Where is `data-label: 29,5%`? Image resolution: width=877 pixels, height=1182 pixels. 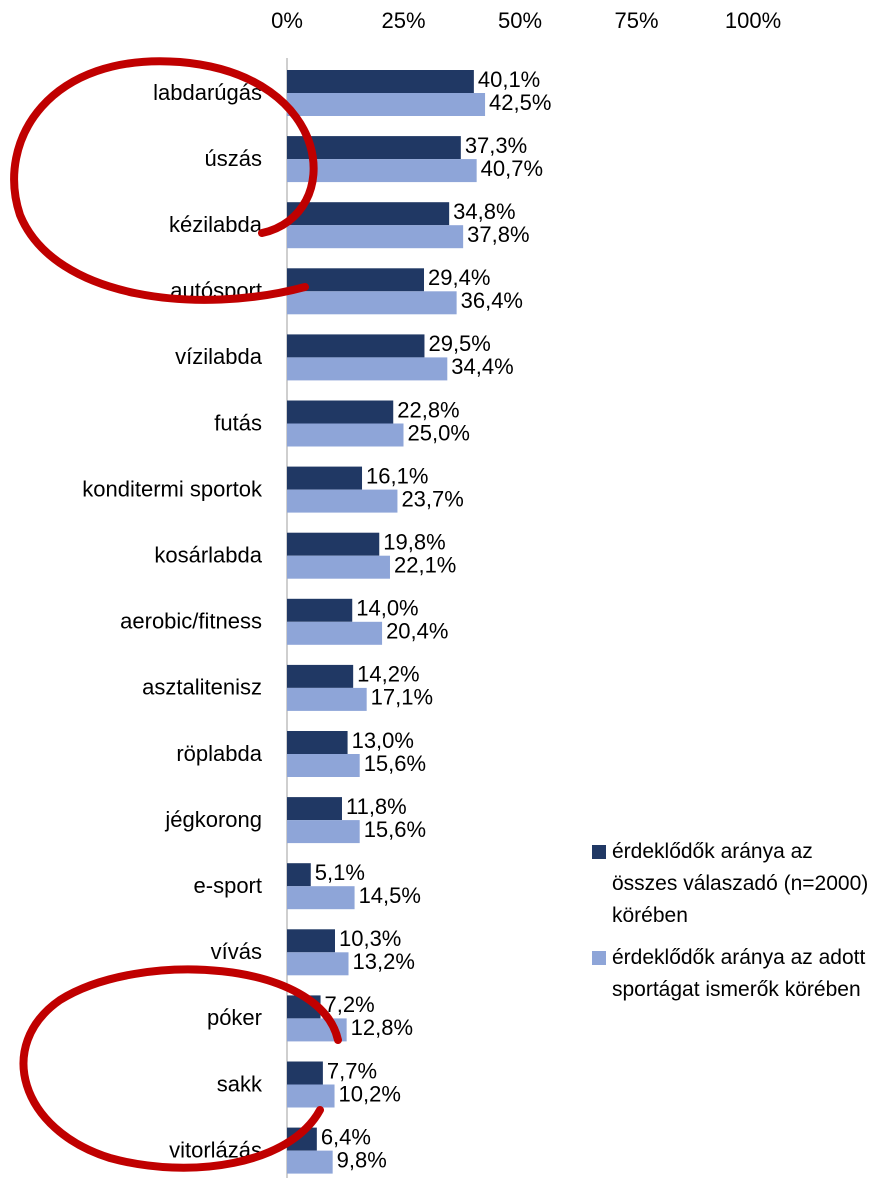 data-label: 29,5% is located at coordinates (459, 343).